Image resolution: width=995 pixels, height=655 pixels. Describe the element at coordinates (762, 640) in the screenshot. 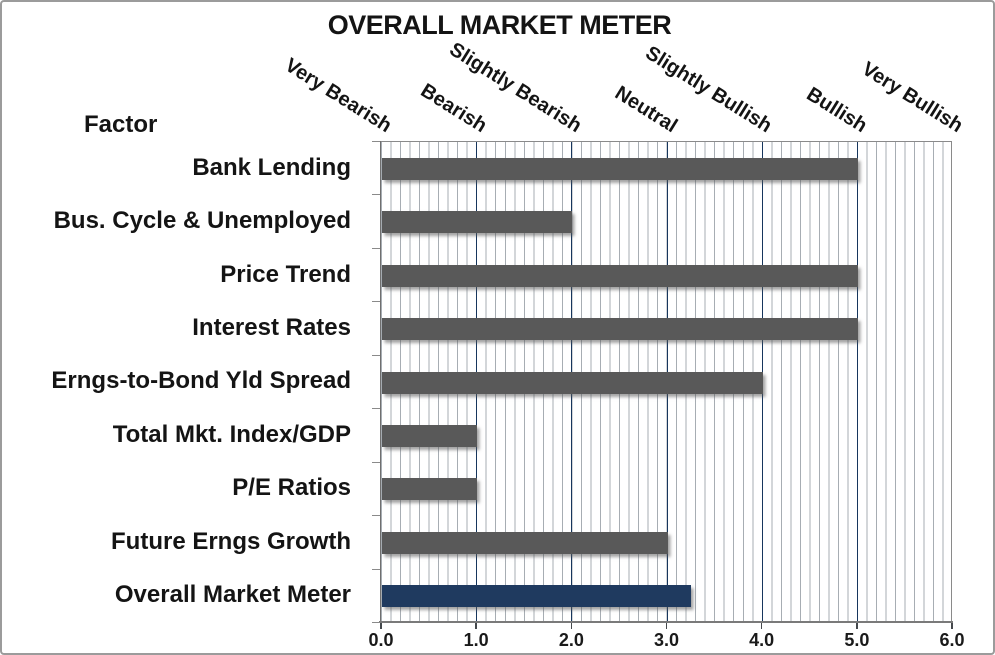

I see `value-tick-label: 4.0` at that location.